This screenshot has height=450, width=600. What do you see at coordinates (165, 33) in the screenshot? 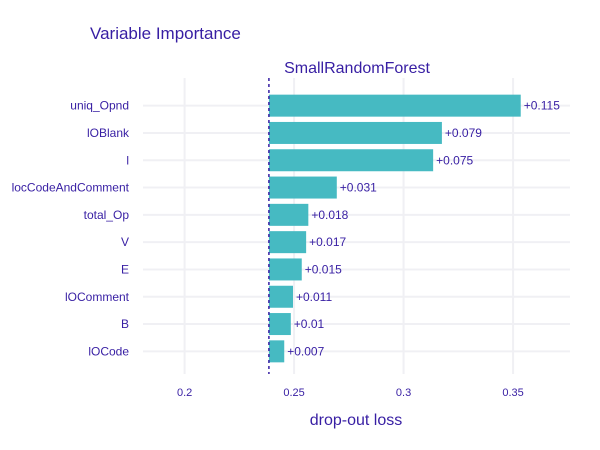
I see `chart-title: Variable Importance` at bounding box center [165, 33].